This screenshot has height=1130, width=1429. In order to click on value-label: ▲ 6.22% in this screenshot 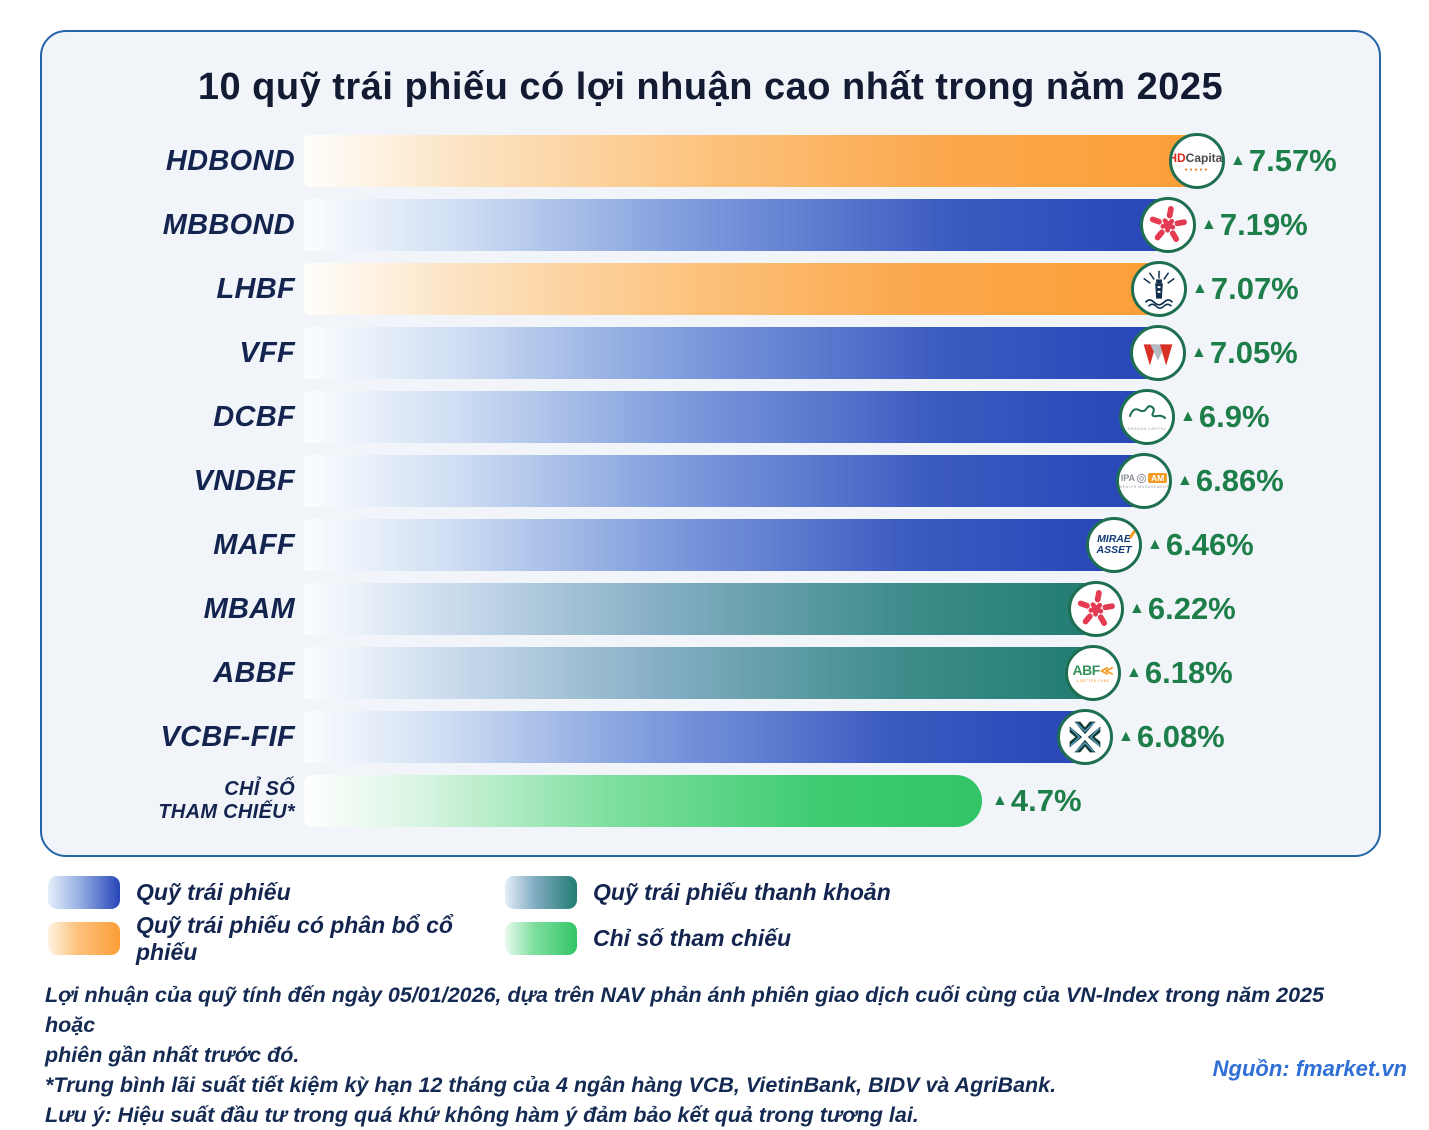, I will do `click(1182, 608)`.